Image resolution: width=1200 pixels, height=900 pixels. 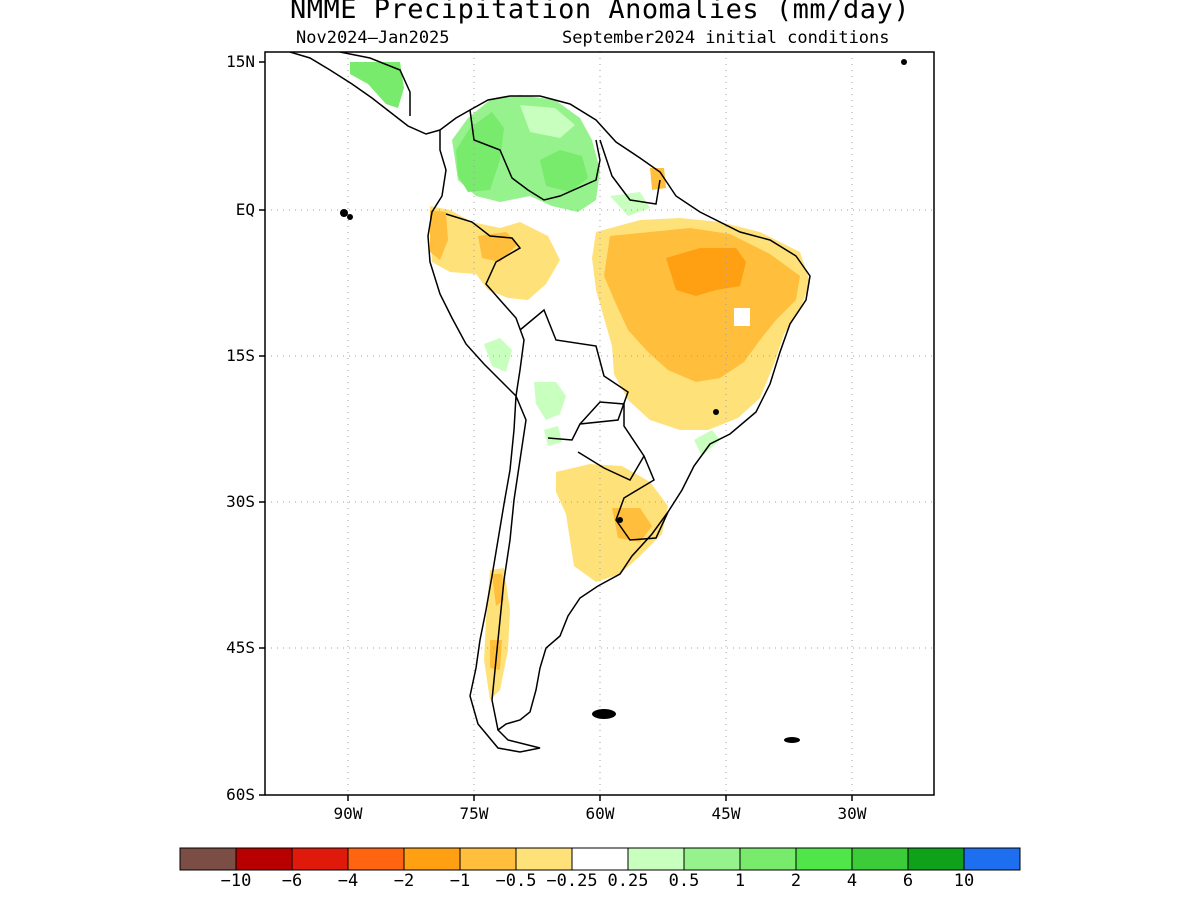 What do you see at coordinates (240, 61) in the screenshot?
I see `lat-label-15n: 15N` at bounding box center [240, 61].